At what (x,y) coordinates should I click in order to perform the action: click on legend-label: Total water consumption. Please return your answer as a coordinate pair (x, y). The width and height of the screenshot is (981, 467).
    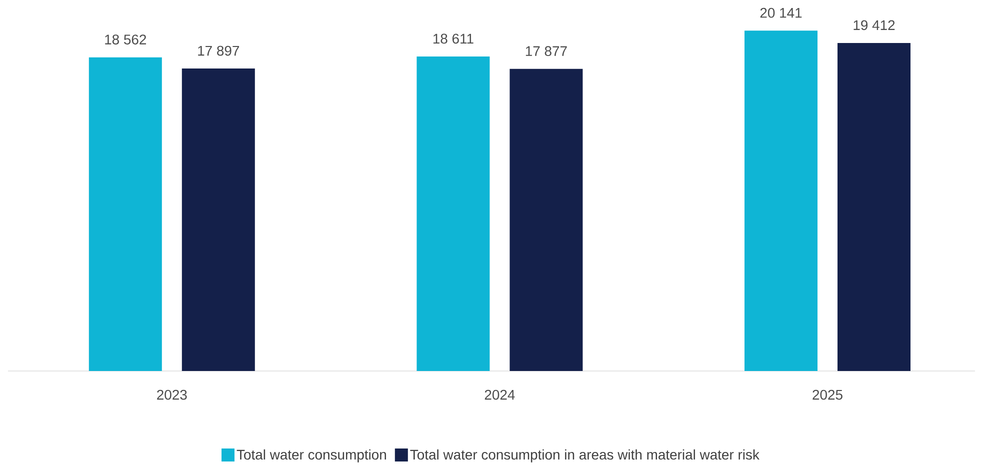
    Looking at the image, I should click on (311, 455).